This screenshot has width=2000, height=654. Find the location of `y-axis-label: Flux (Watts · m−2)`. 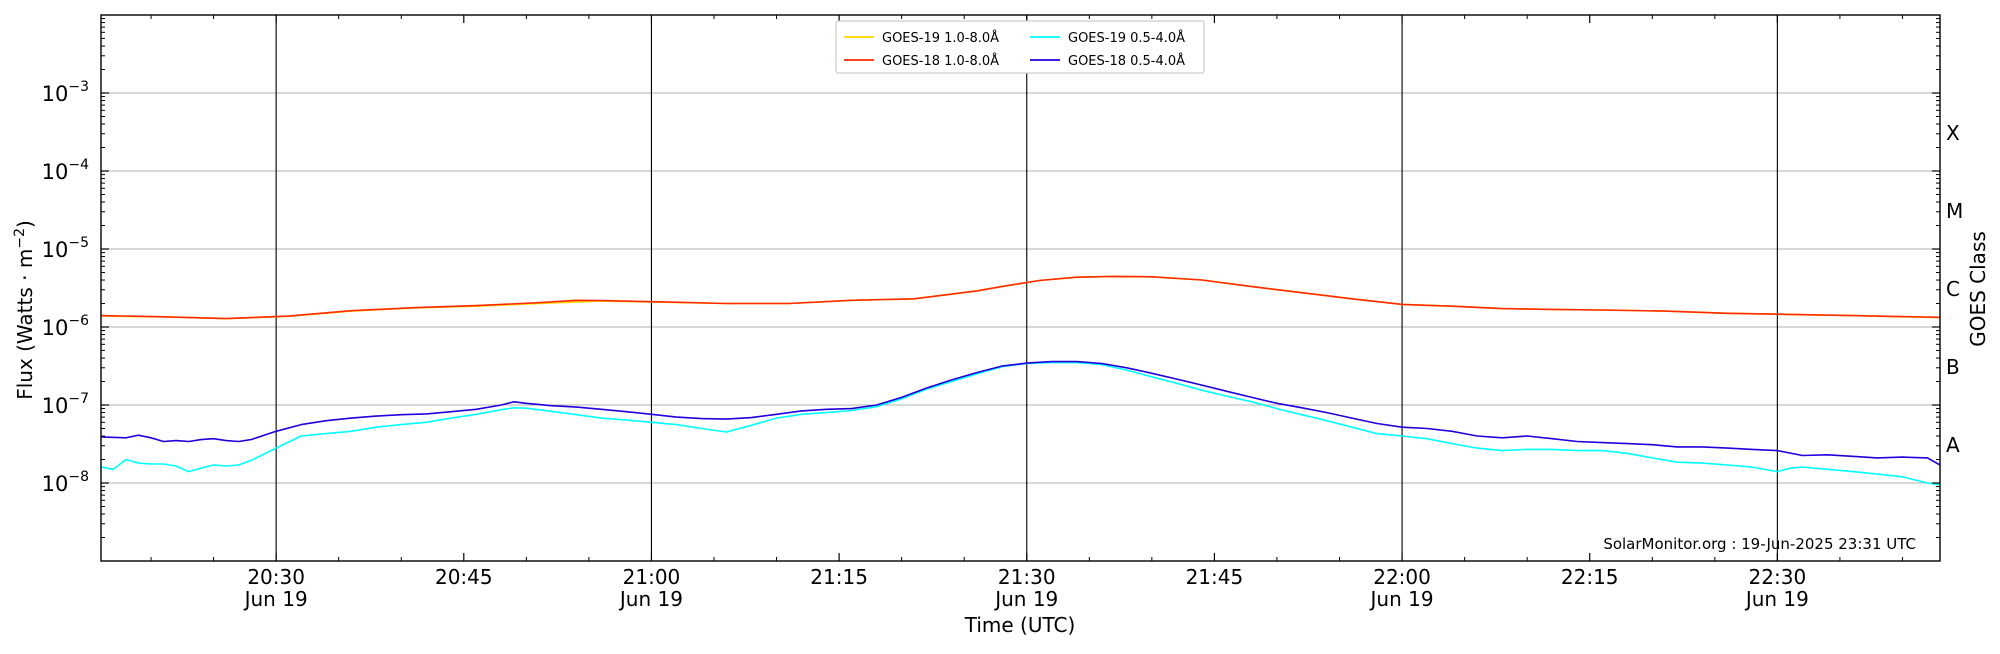

y-axis-label: Flux (Watts · m−2) is located at coordinates (24, 310).